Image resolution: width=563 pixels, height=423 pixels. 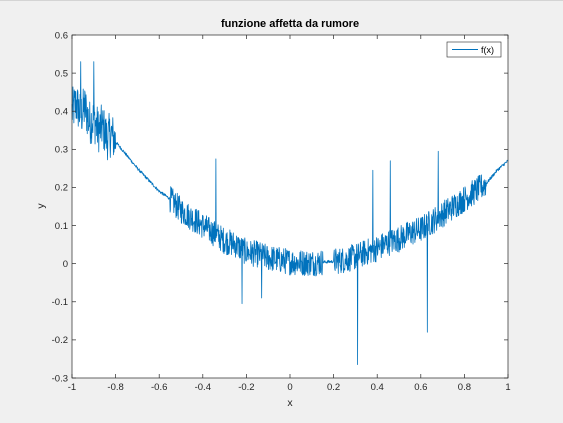 I want to click on x-tick-label: 0.4, so click(x=377, y=387).